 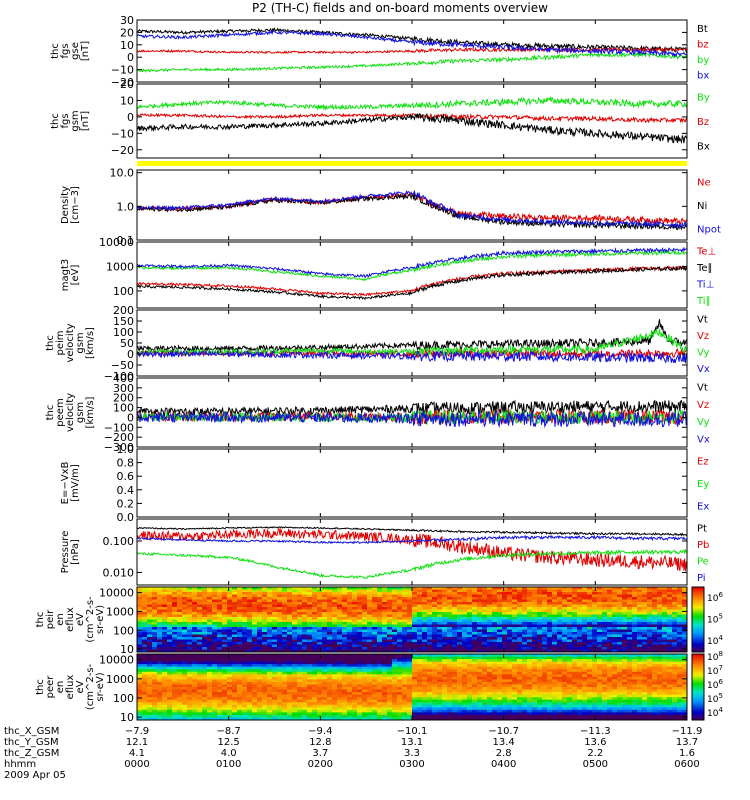 What do you see at coordinates (707, 619) in the screenshot?
I see `colorbar-peir_eflux: 10⁶ 10⁵ 10⁴` at bounding box center [707, 619].